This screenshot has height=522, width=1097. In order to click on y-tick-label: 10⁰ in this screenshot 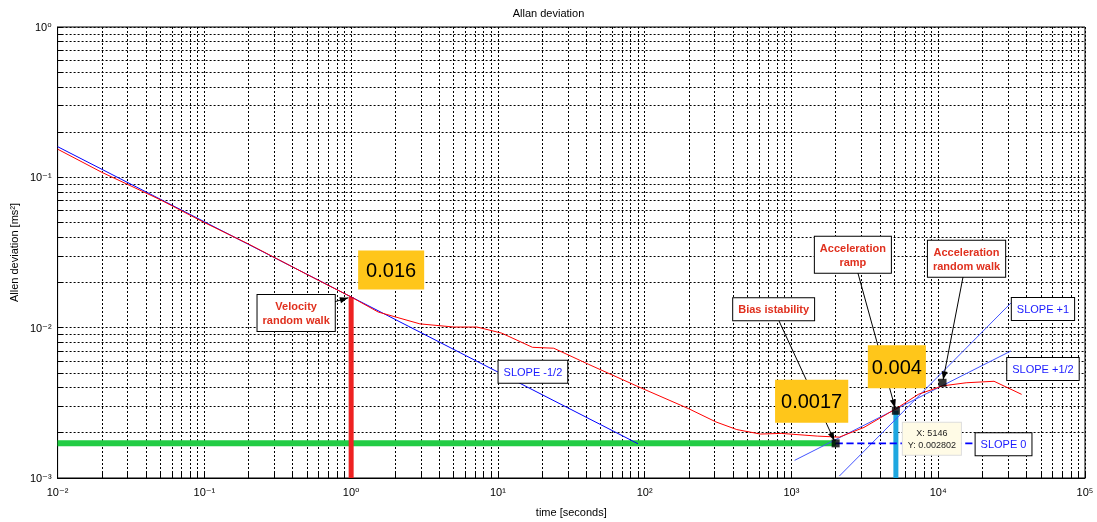, I will do `click(43, 27)`.